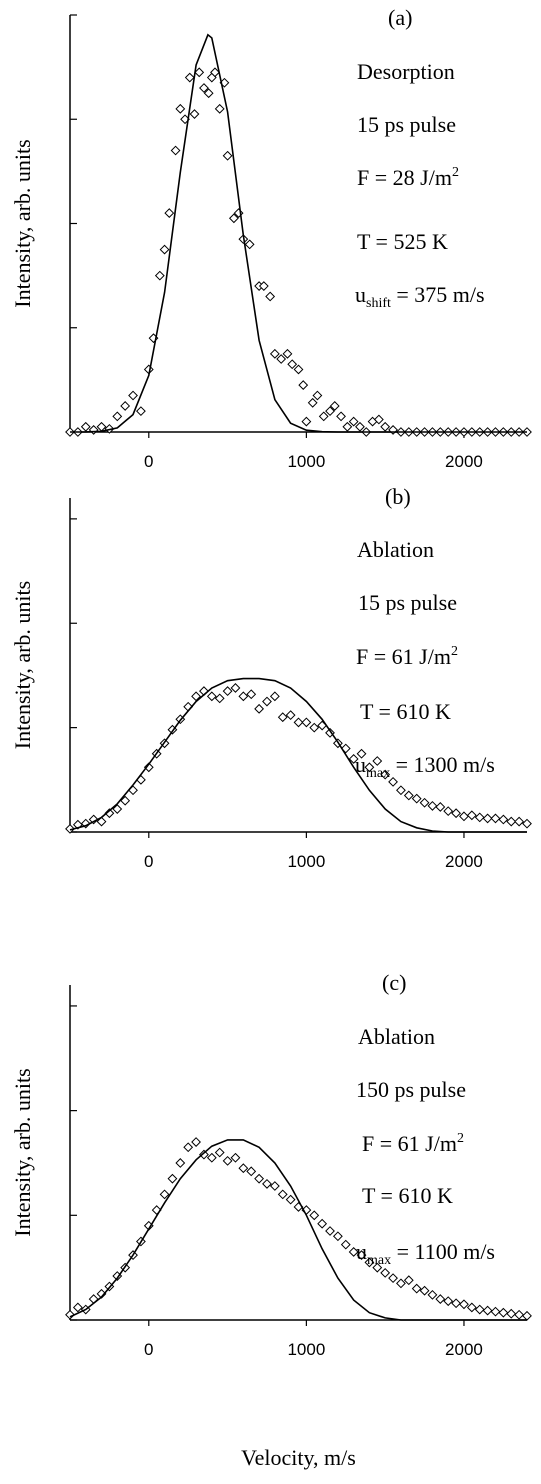 Image resolution: width=541 pixels, height=1484 pixels. I want to click on annotation: umax = 1300 m/s, so click(425, 766).